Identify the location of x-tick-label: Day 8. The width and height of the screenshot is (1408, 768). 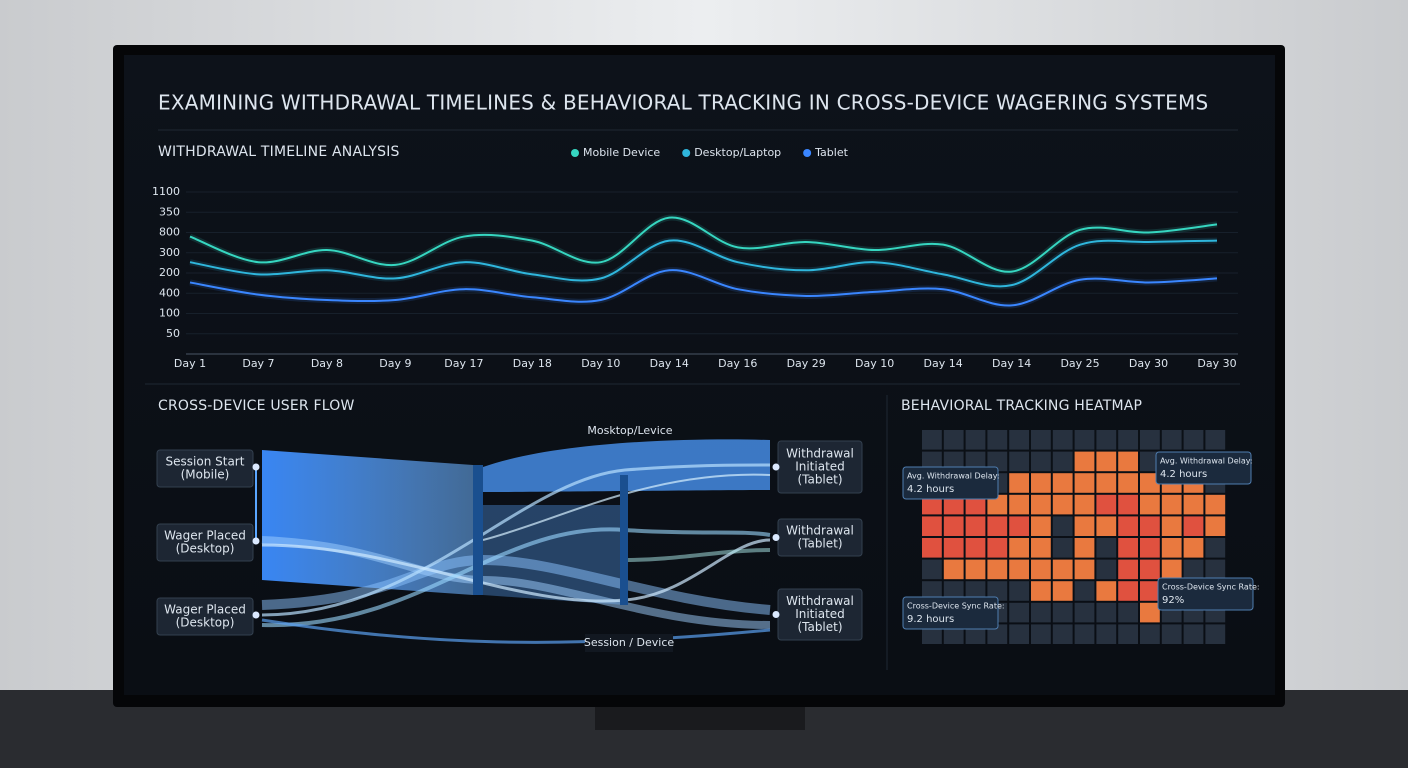
(327, 363).